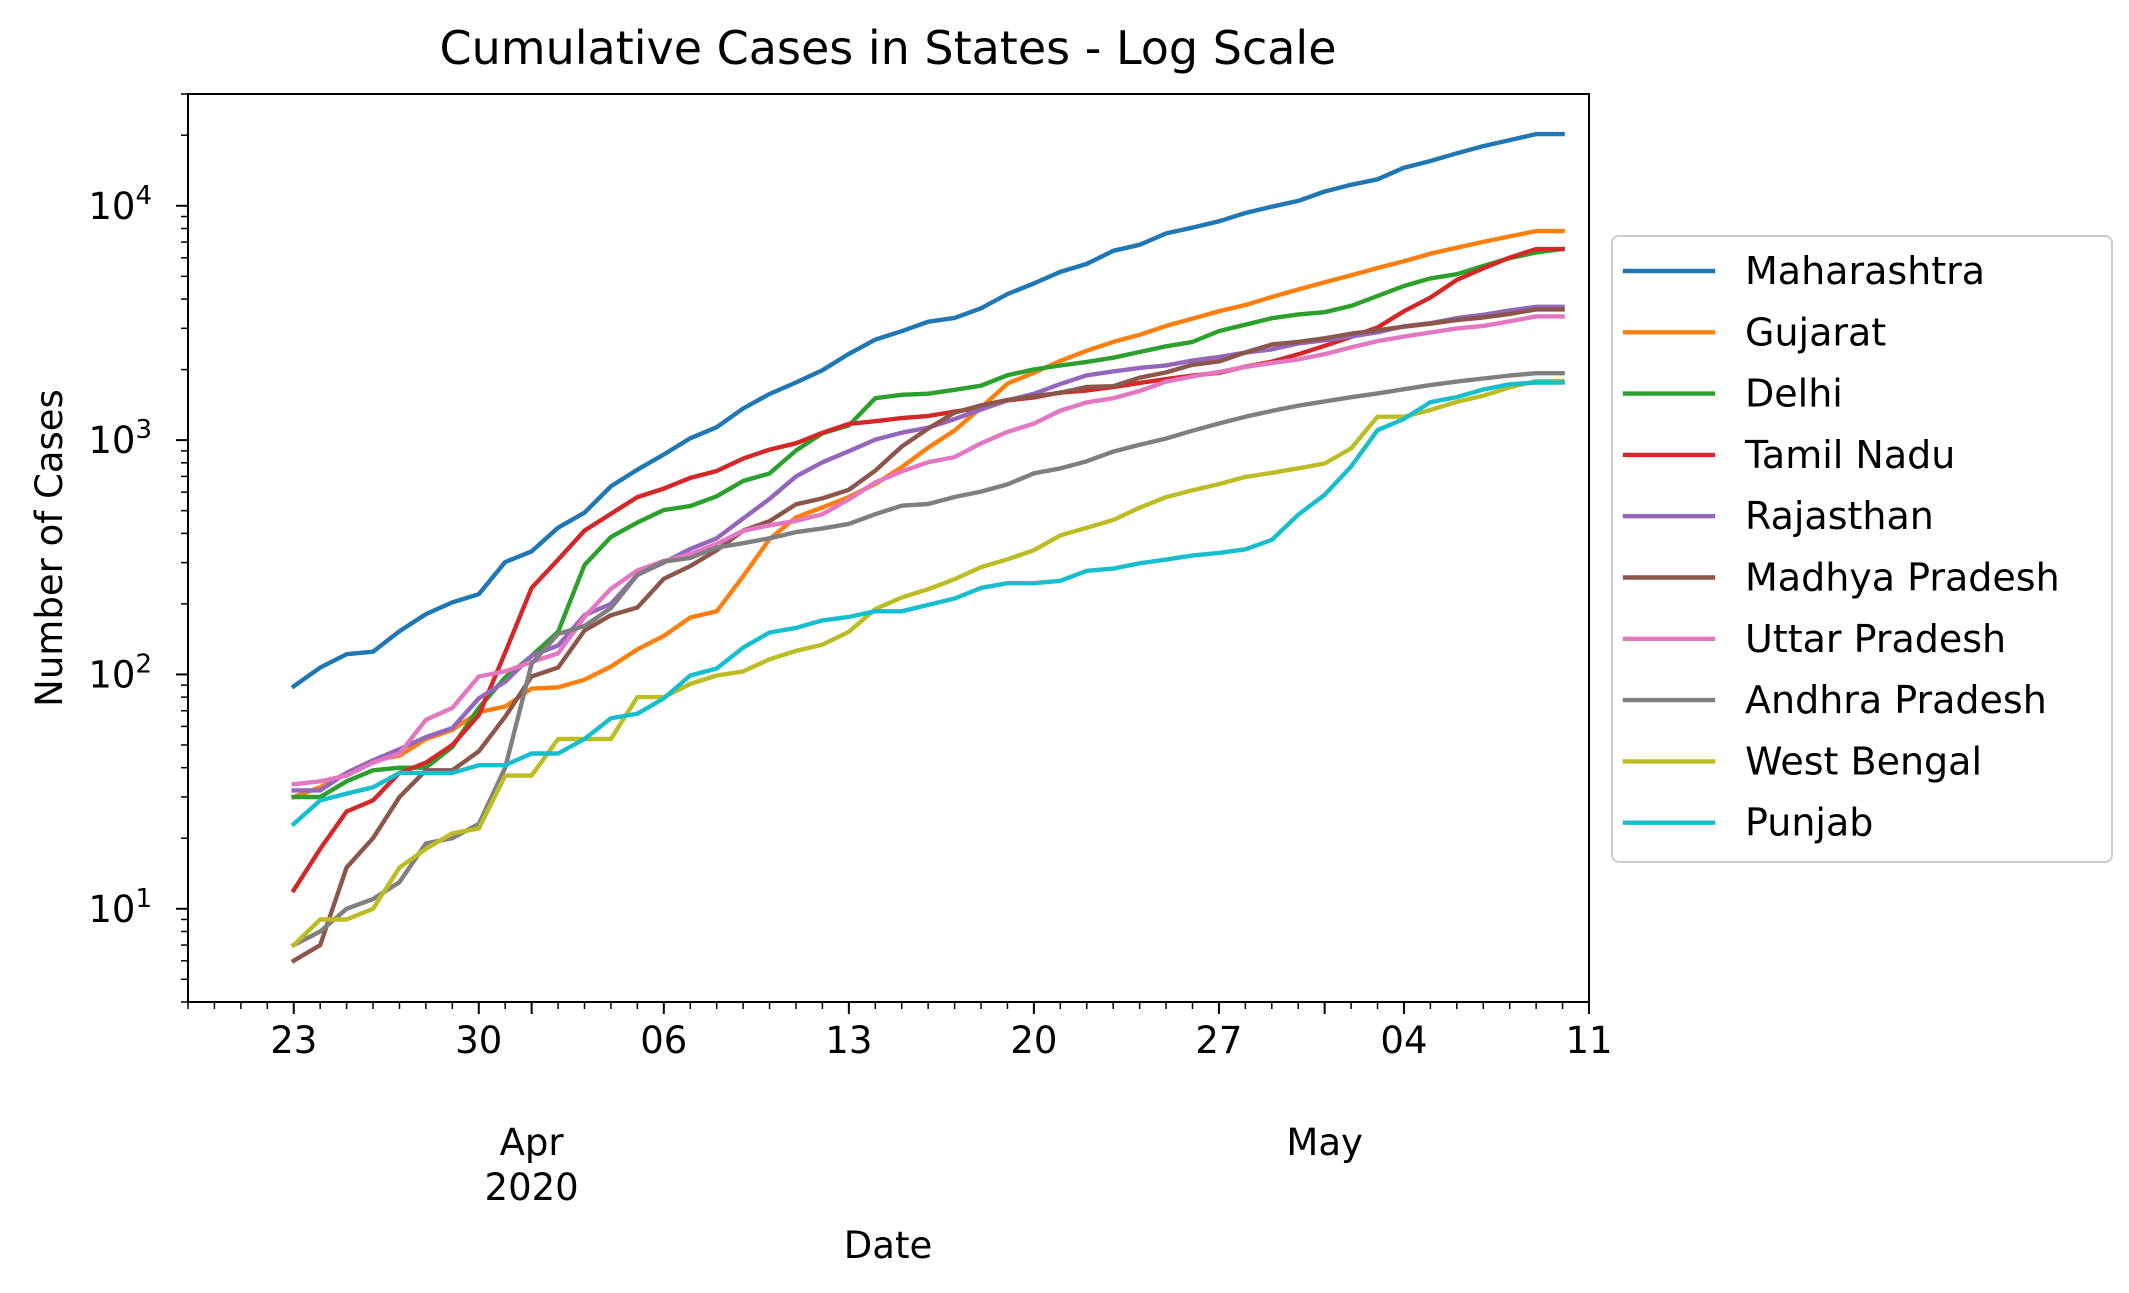  I want to click on legend-entry-3: Tamil Nadu, so click(1849, 455).